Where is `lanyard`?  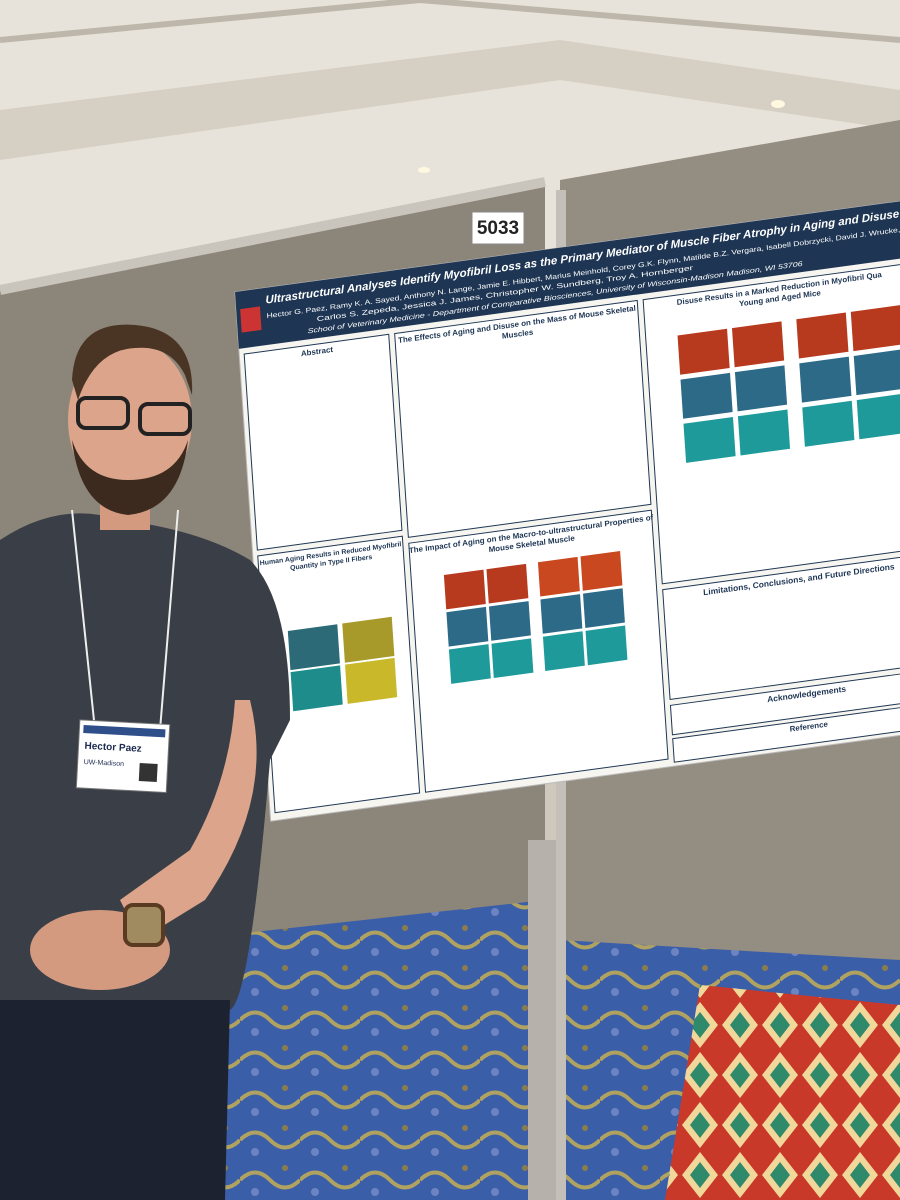
lanyard is located at coordinates (125, 620).